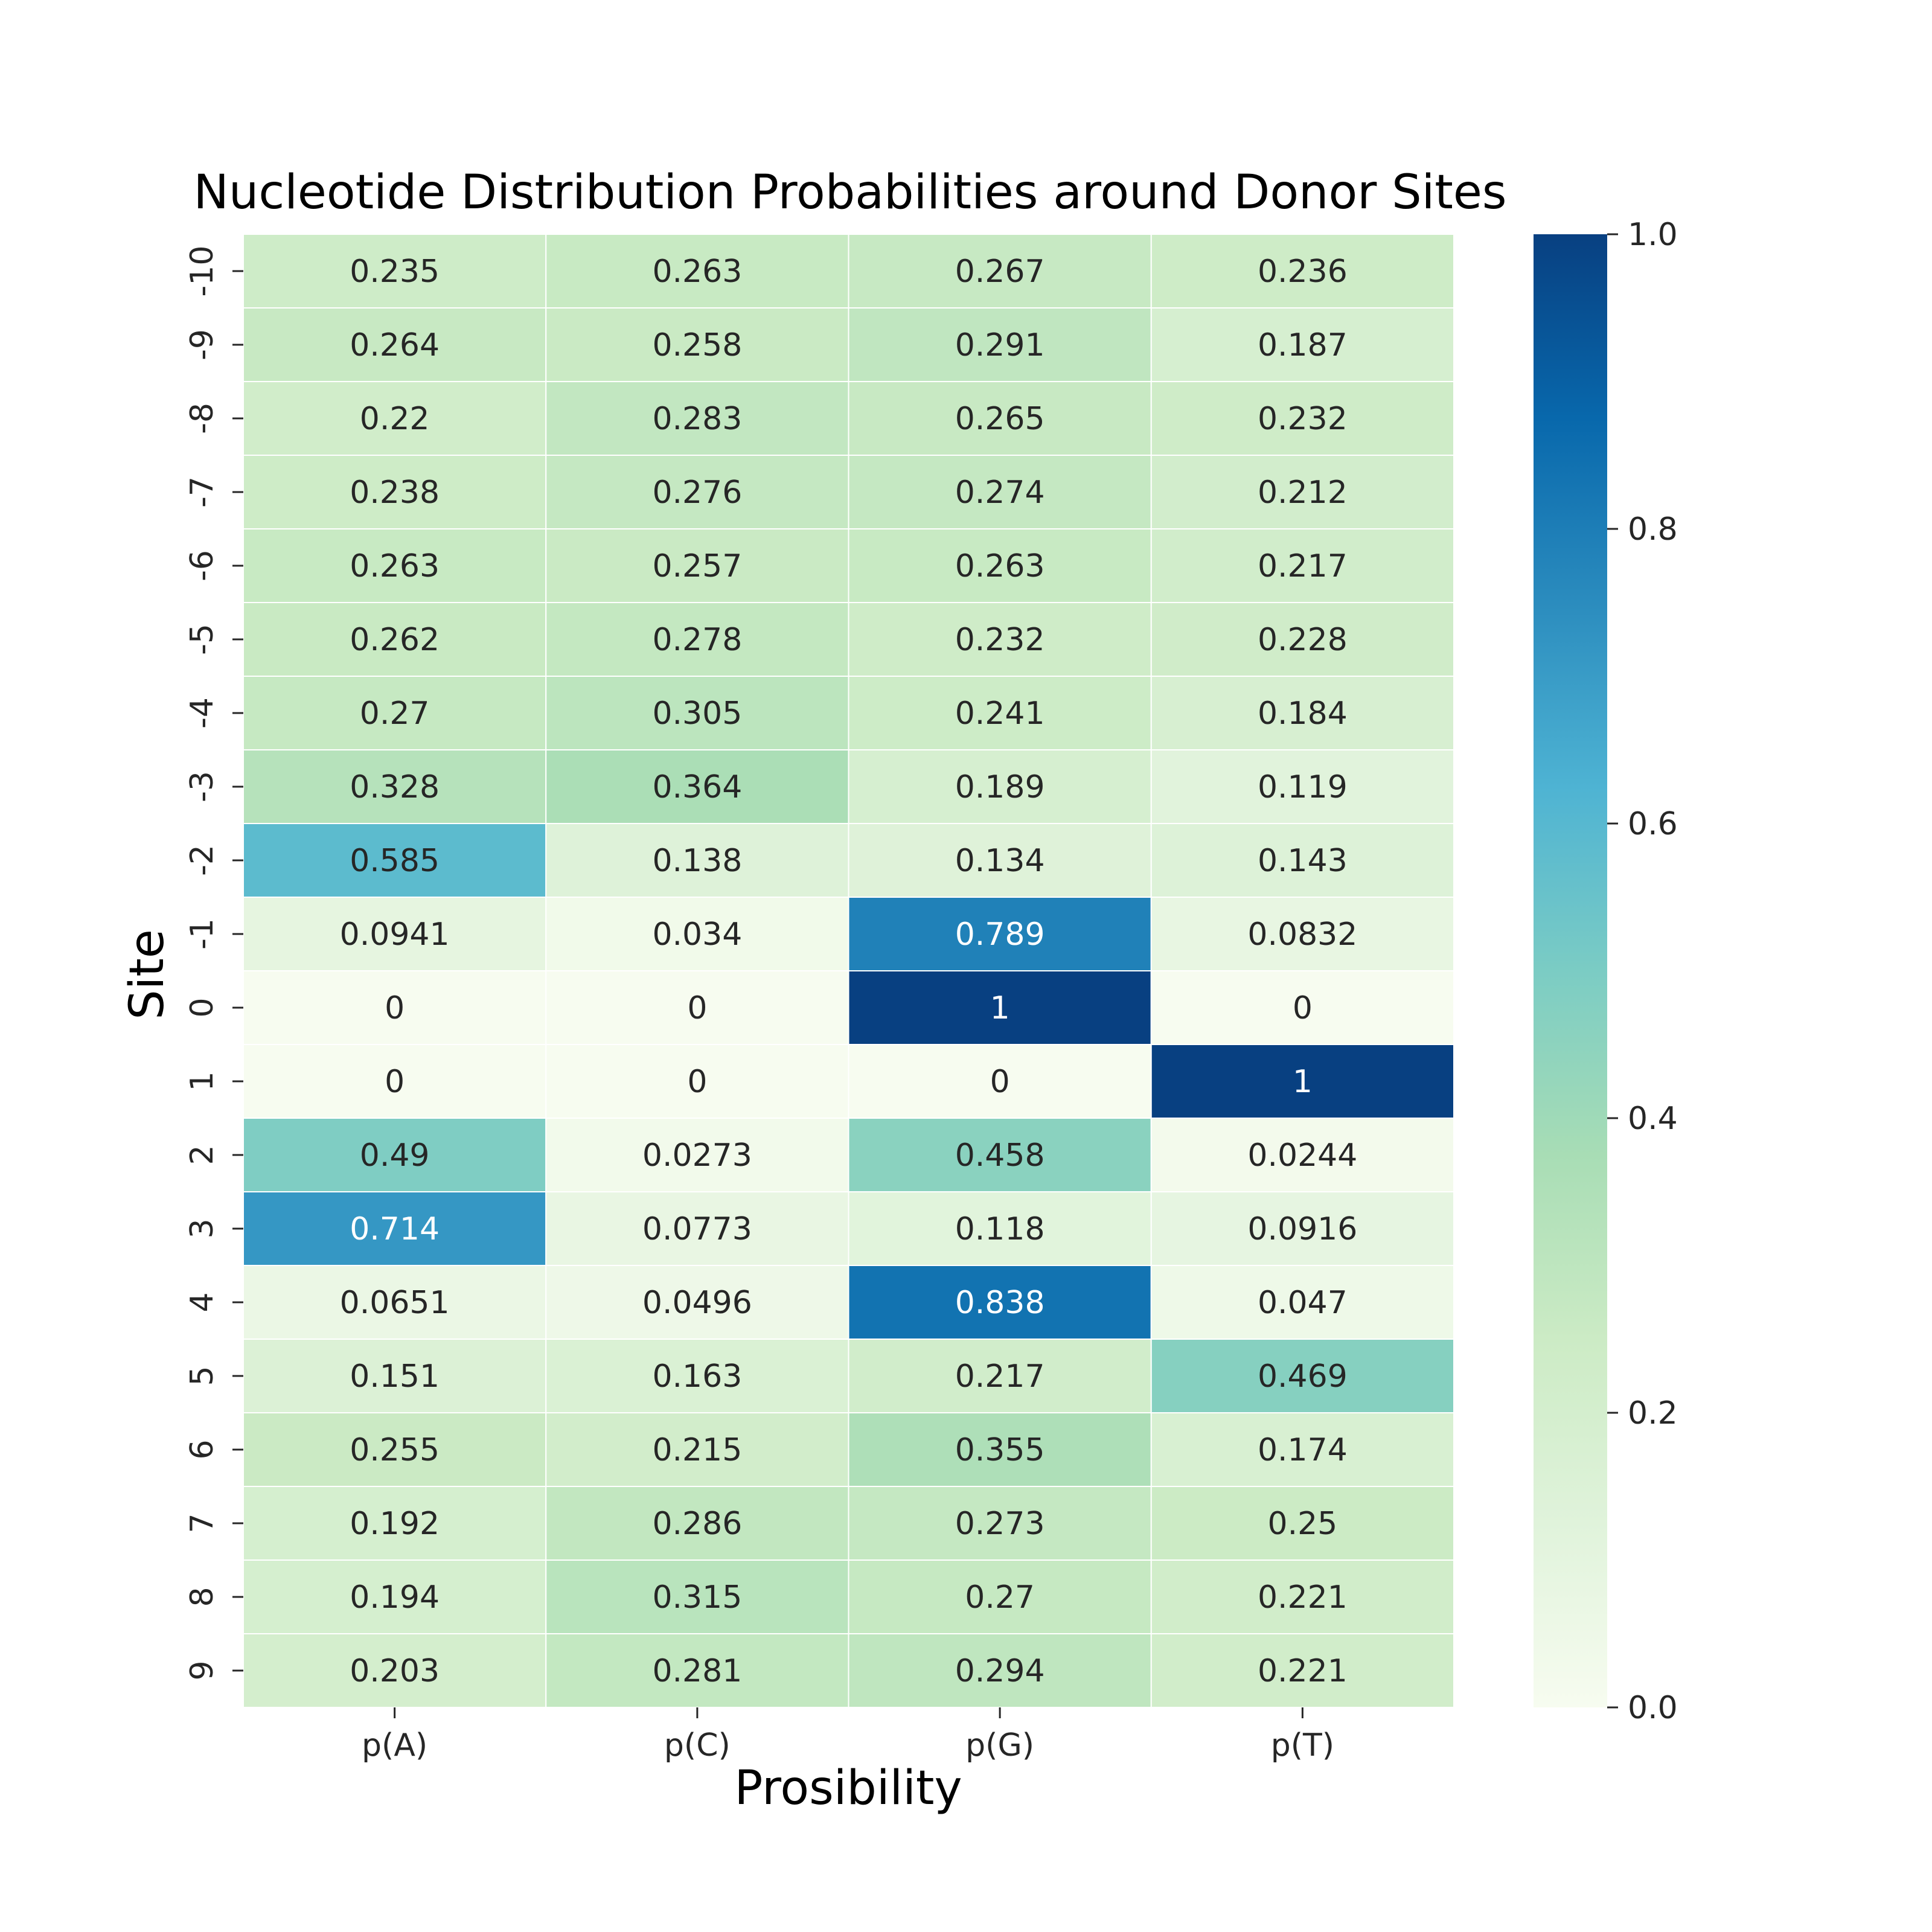 Image resolution: width=1932 pixels, height=1932 pixels. What do you see at coordinates (395, 1524) in the screenshot?
I see `cell-value-label: 0.192` at bounding box center [395, 1524].